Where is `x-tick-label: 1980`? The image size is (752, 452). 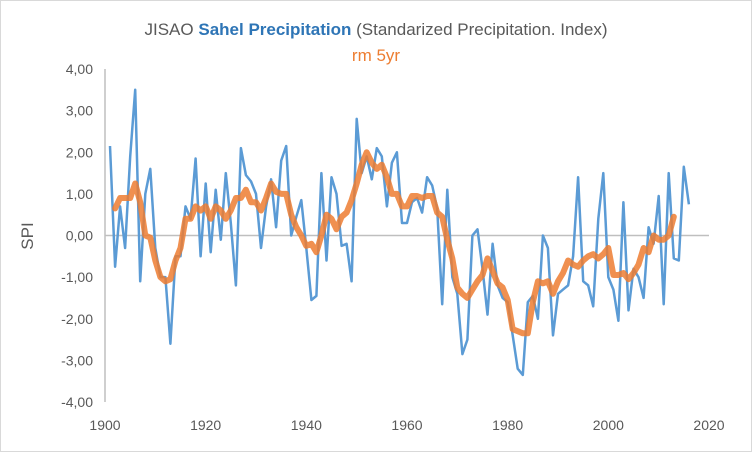
x-tick-label: 1980 is located at coordinates (507, 425).